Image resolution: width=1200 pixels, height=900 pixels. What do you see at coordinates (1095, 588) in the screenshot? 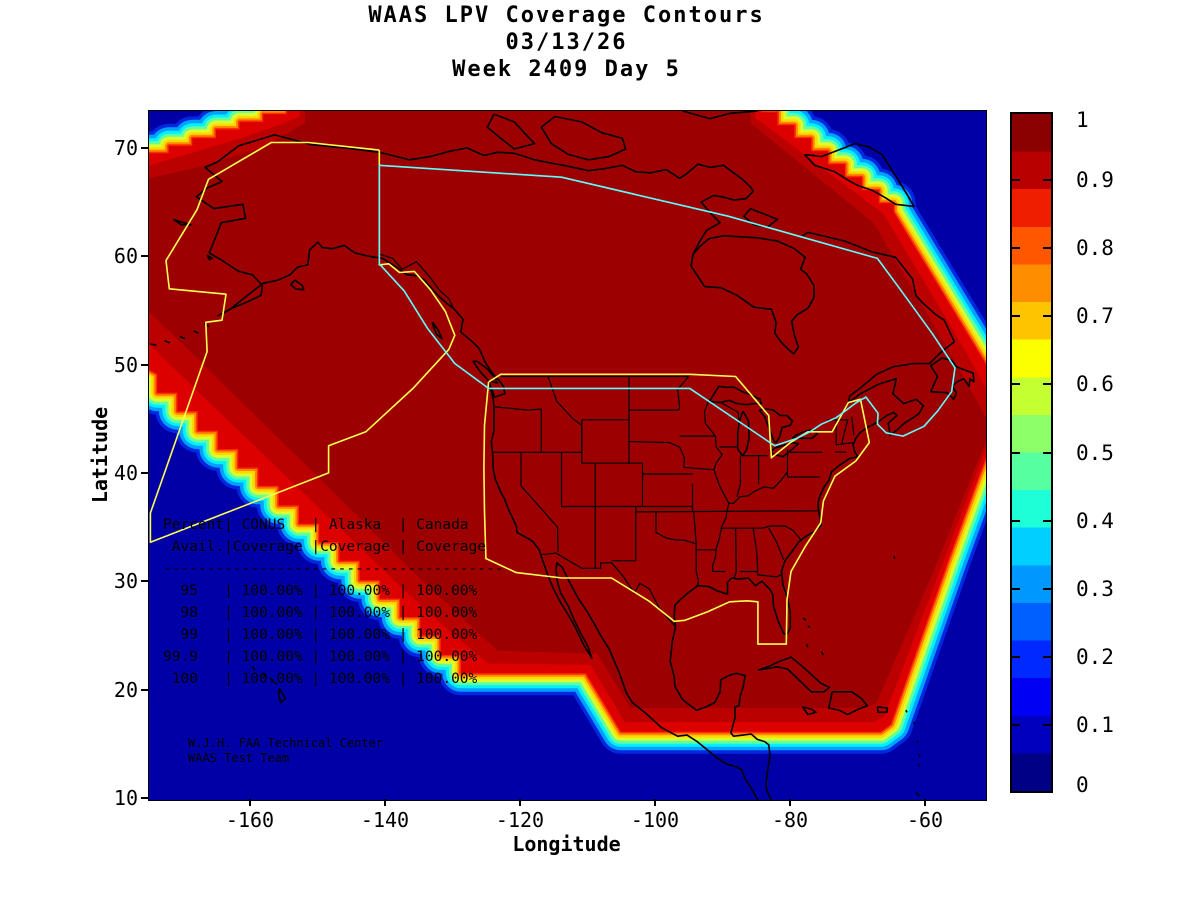
I see `colorbar-tick-label: 0.3` at bounding box center [1095, 588].